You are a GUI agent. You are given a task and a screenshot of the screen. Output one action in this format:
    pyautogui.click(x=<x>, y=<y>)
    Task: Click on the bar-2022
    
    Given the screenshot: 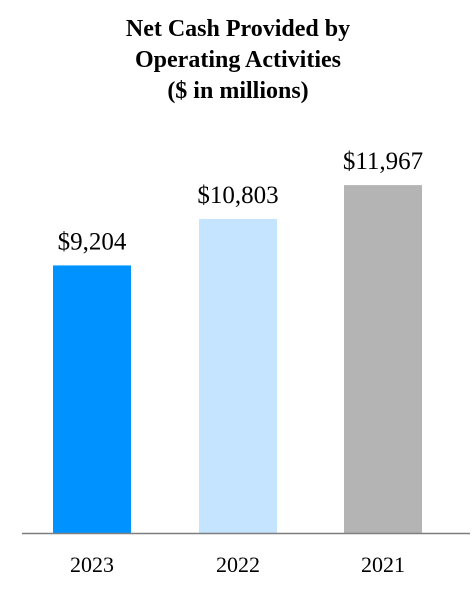 What is the action you would take?
    pyautogui.click(x=238, y=376)
    